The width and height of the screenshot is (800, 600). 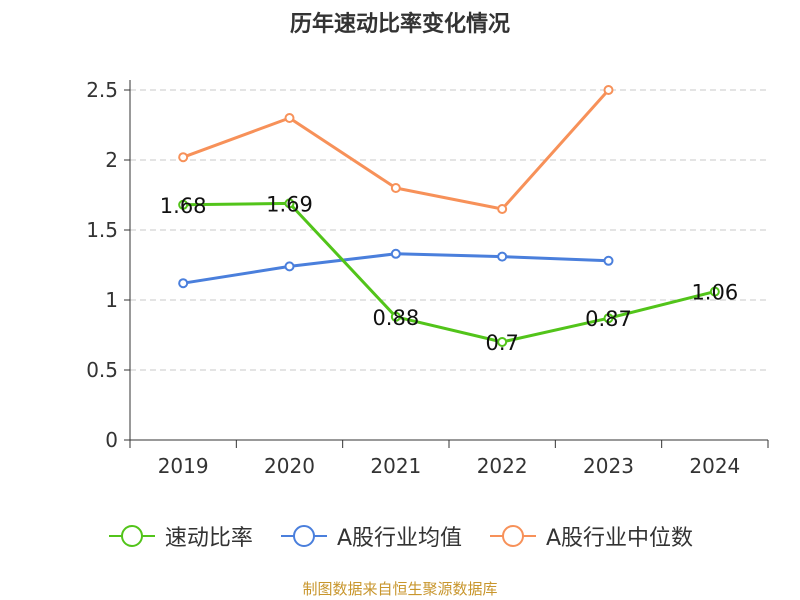 I want to click on legend-item-industry-median: A股行业中位数, so click(x=590, y=536).